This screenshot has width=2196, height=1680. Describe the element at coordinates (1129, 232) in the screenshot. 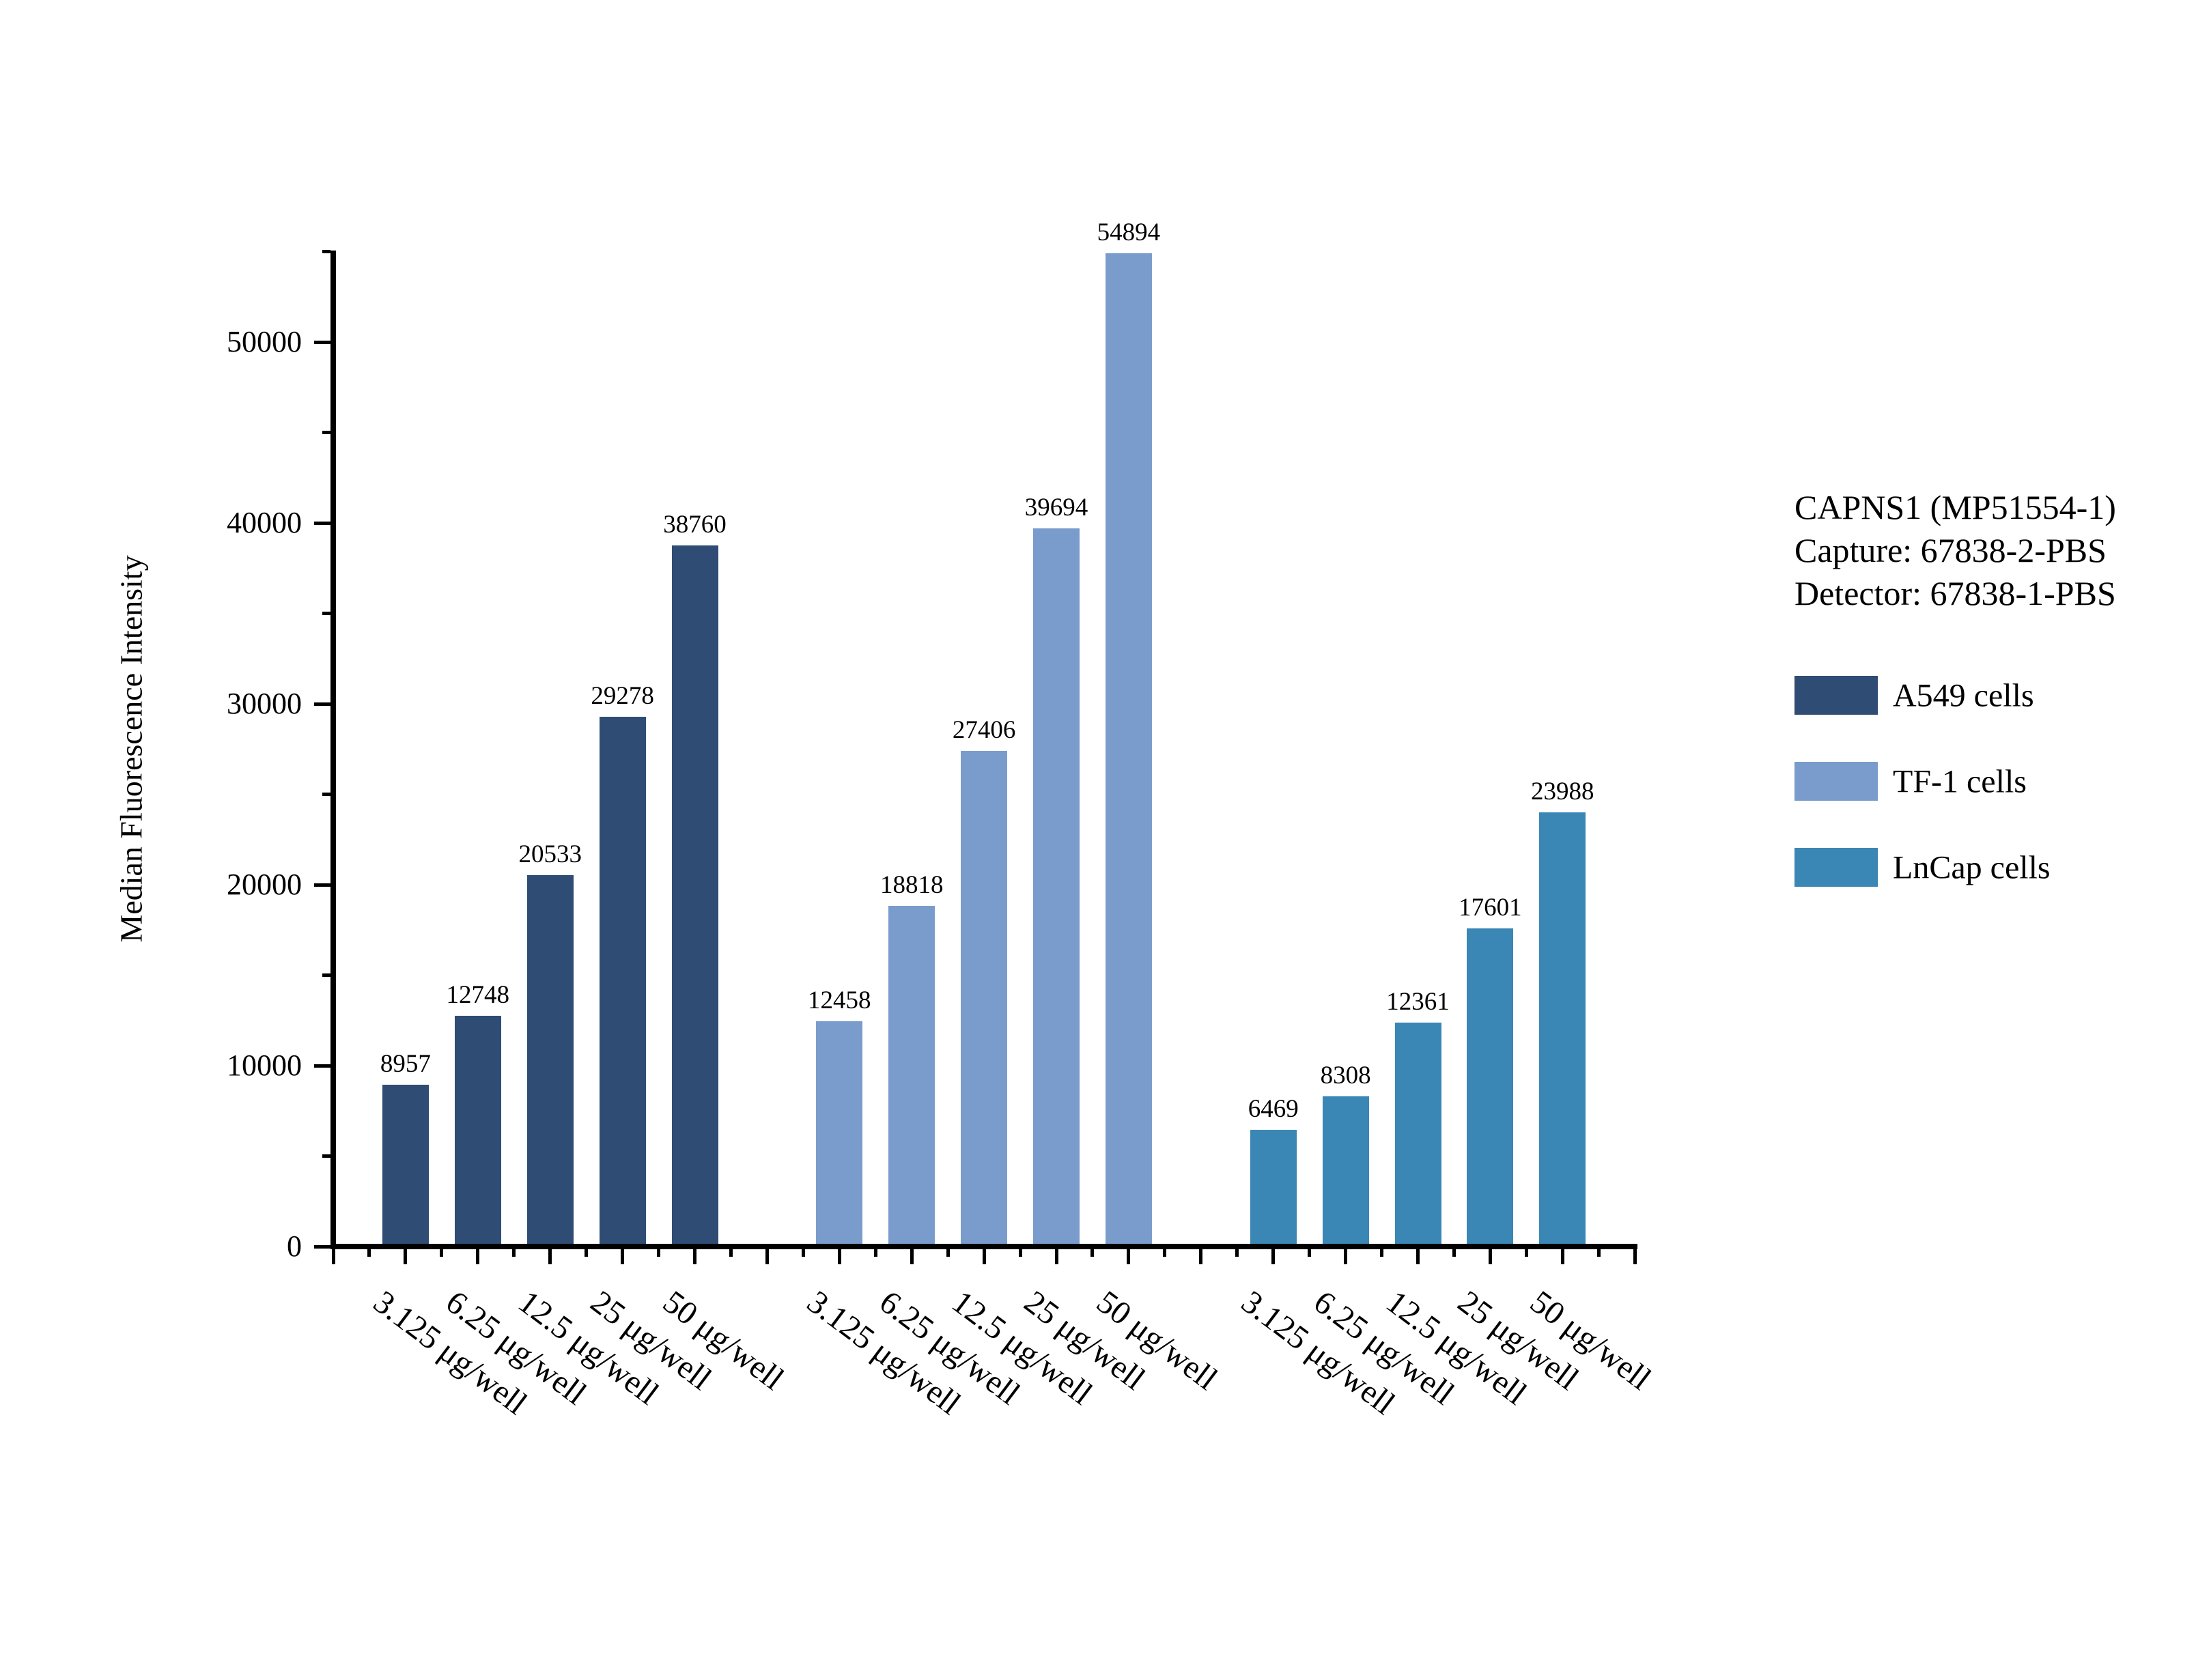

I see `bar-value-label: 54894` at that location.